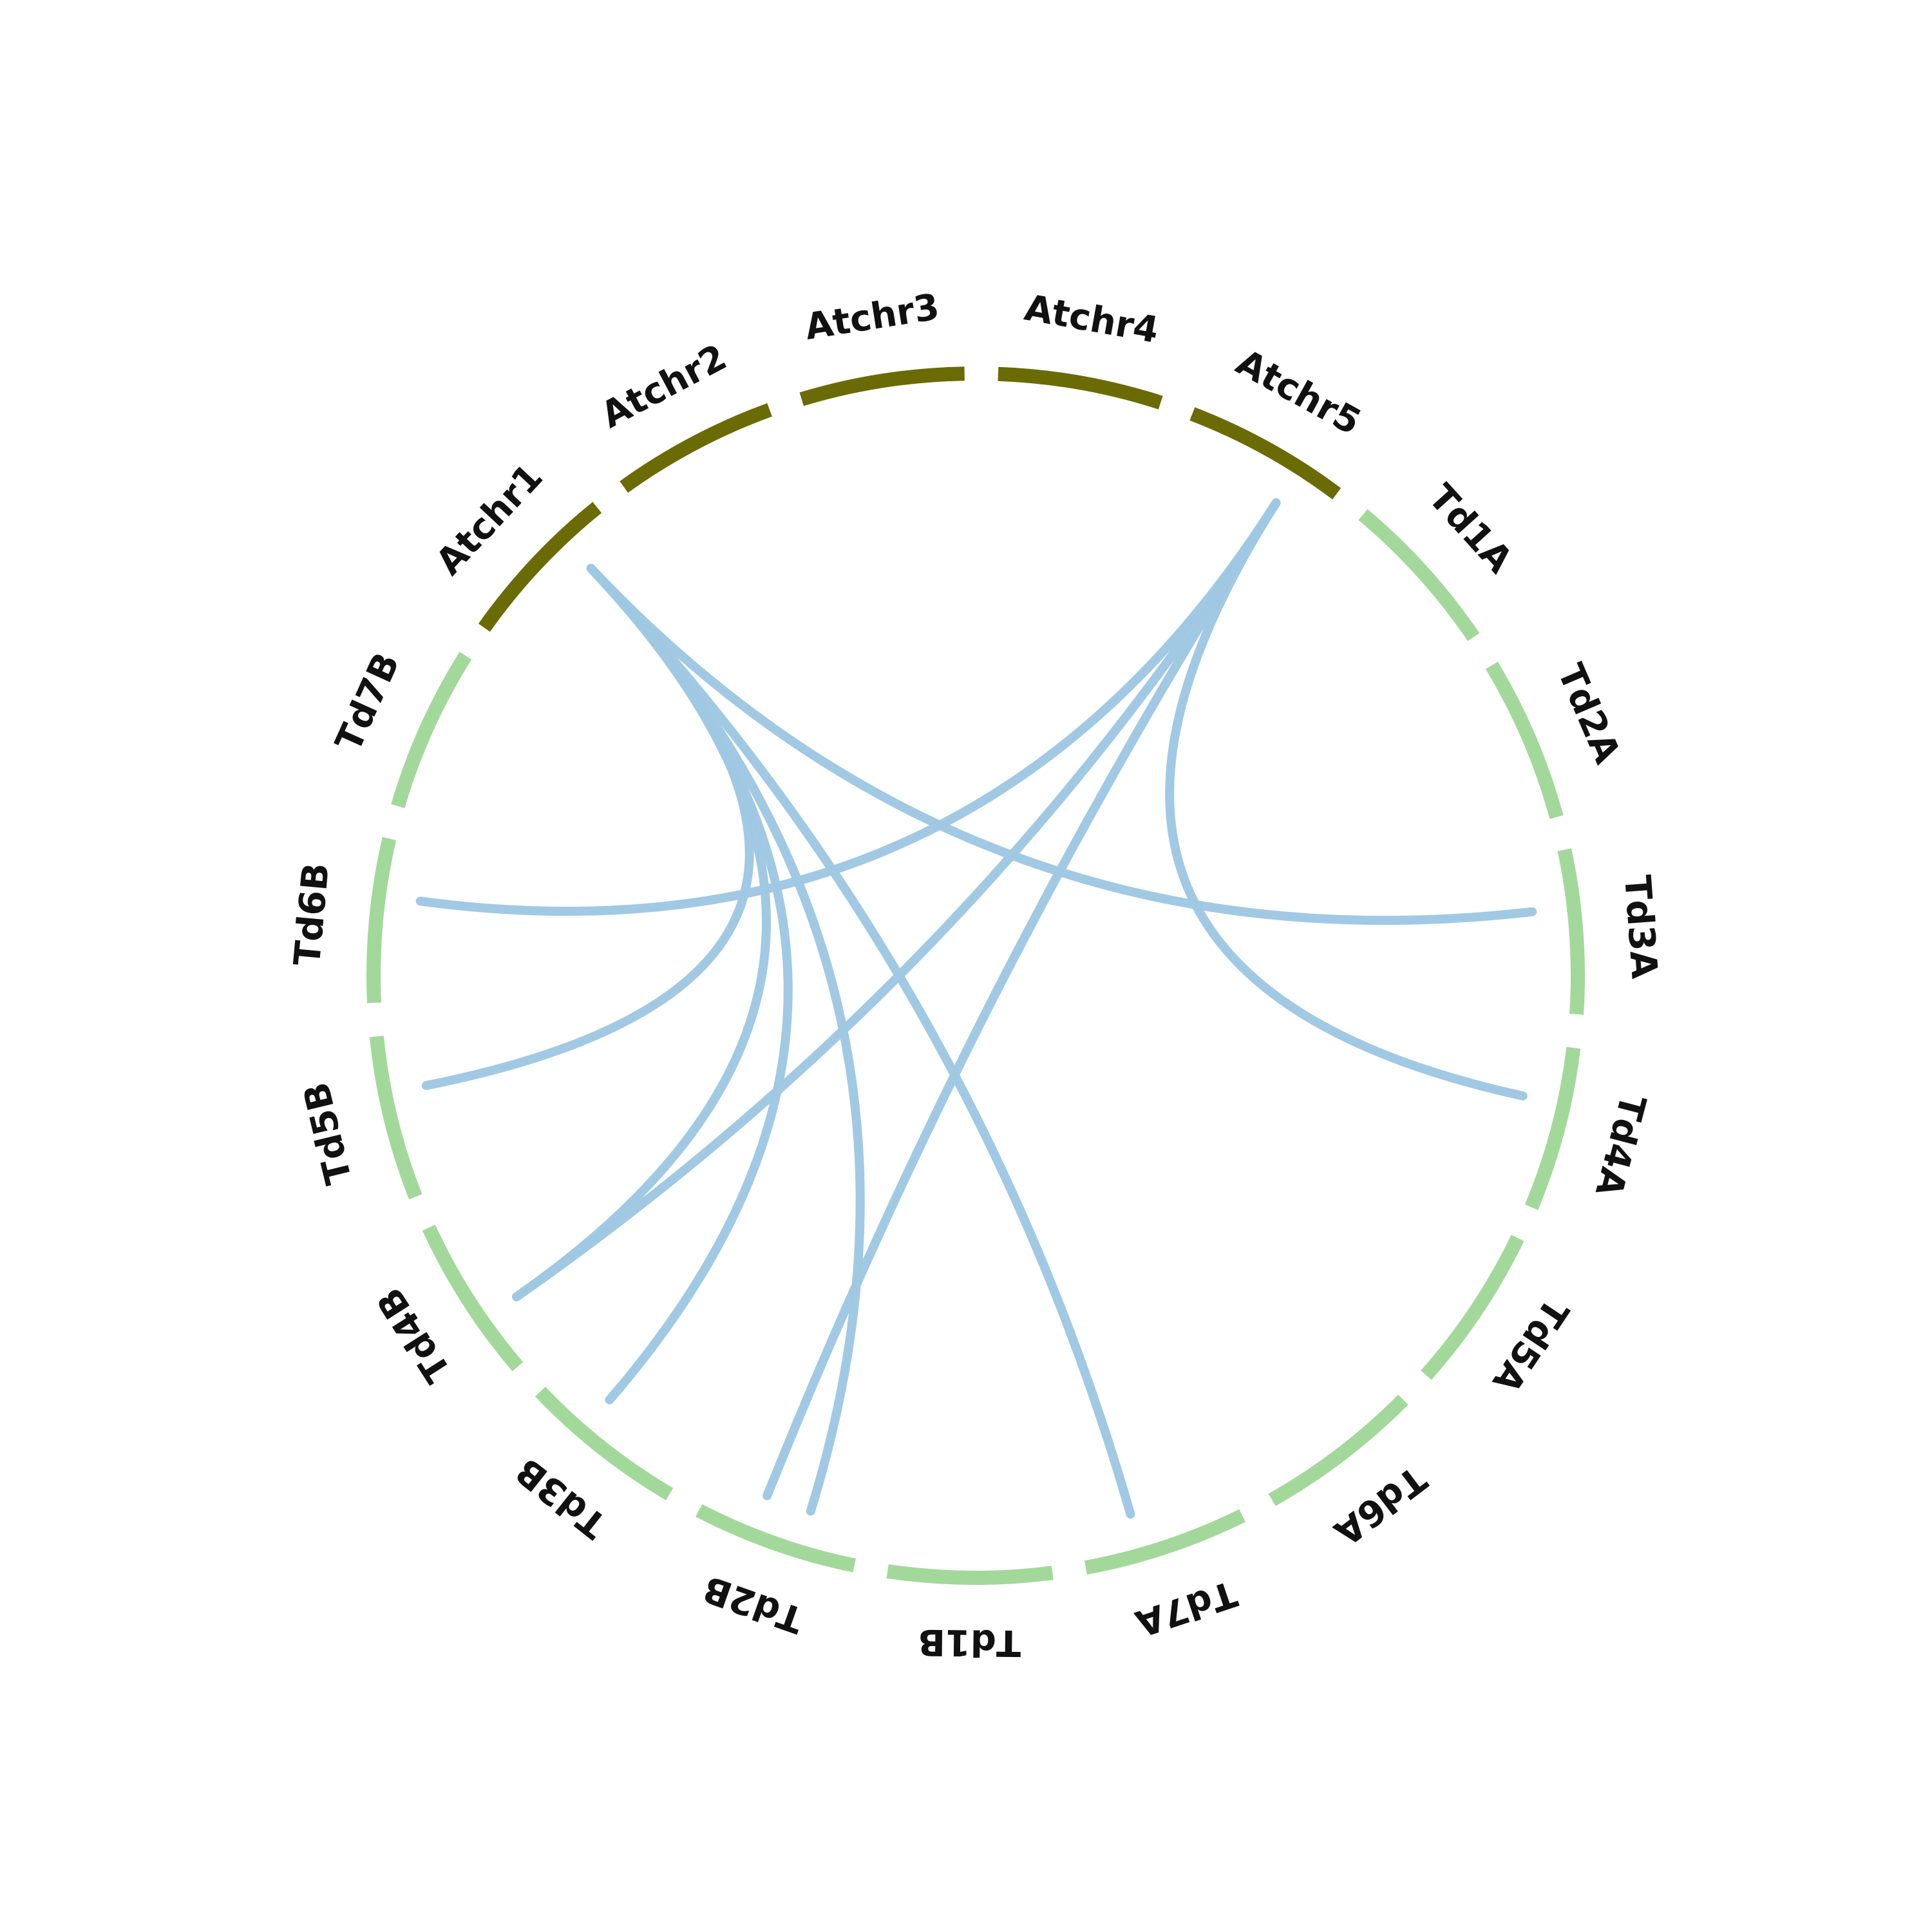 The height and width of the screenshot is (1932, 1932). What do you see at coordinates (1021, 1000) in the screenshot?
I see `link-atchr5-td2b` at bounding box center [1021, 1000].